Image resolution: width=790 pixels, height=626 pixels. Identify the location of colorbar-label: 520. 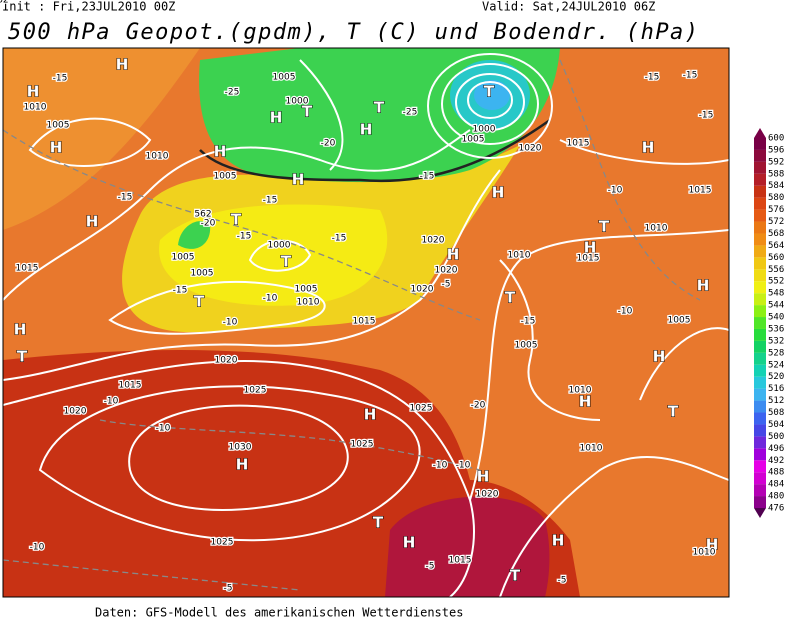
(776, 377).